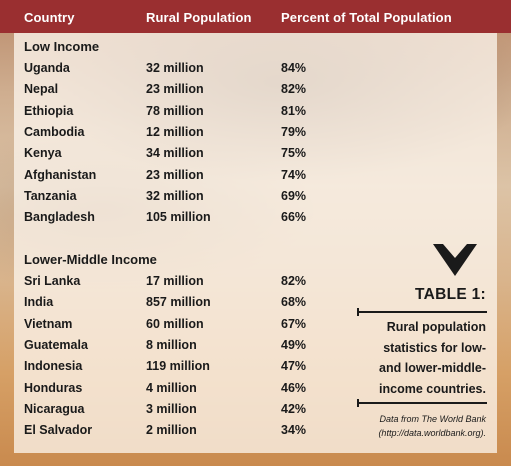 The height and width of the screenshot is (466, 511). What do you see at coordinates (294, 323) in the screenshot?
I see `percent-cell: 67%` at bounding box center [294, 323].